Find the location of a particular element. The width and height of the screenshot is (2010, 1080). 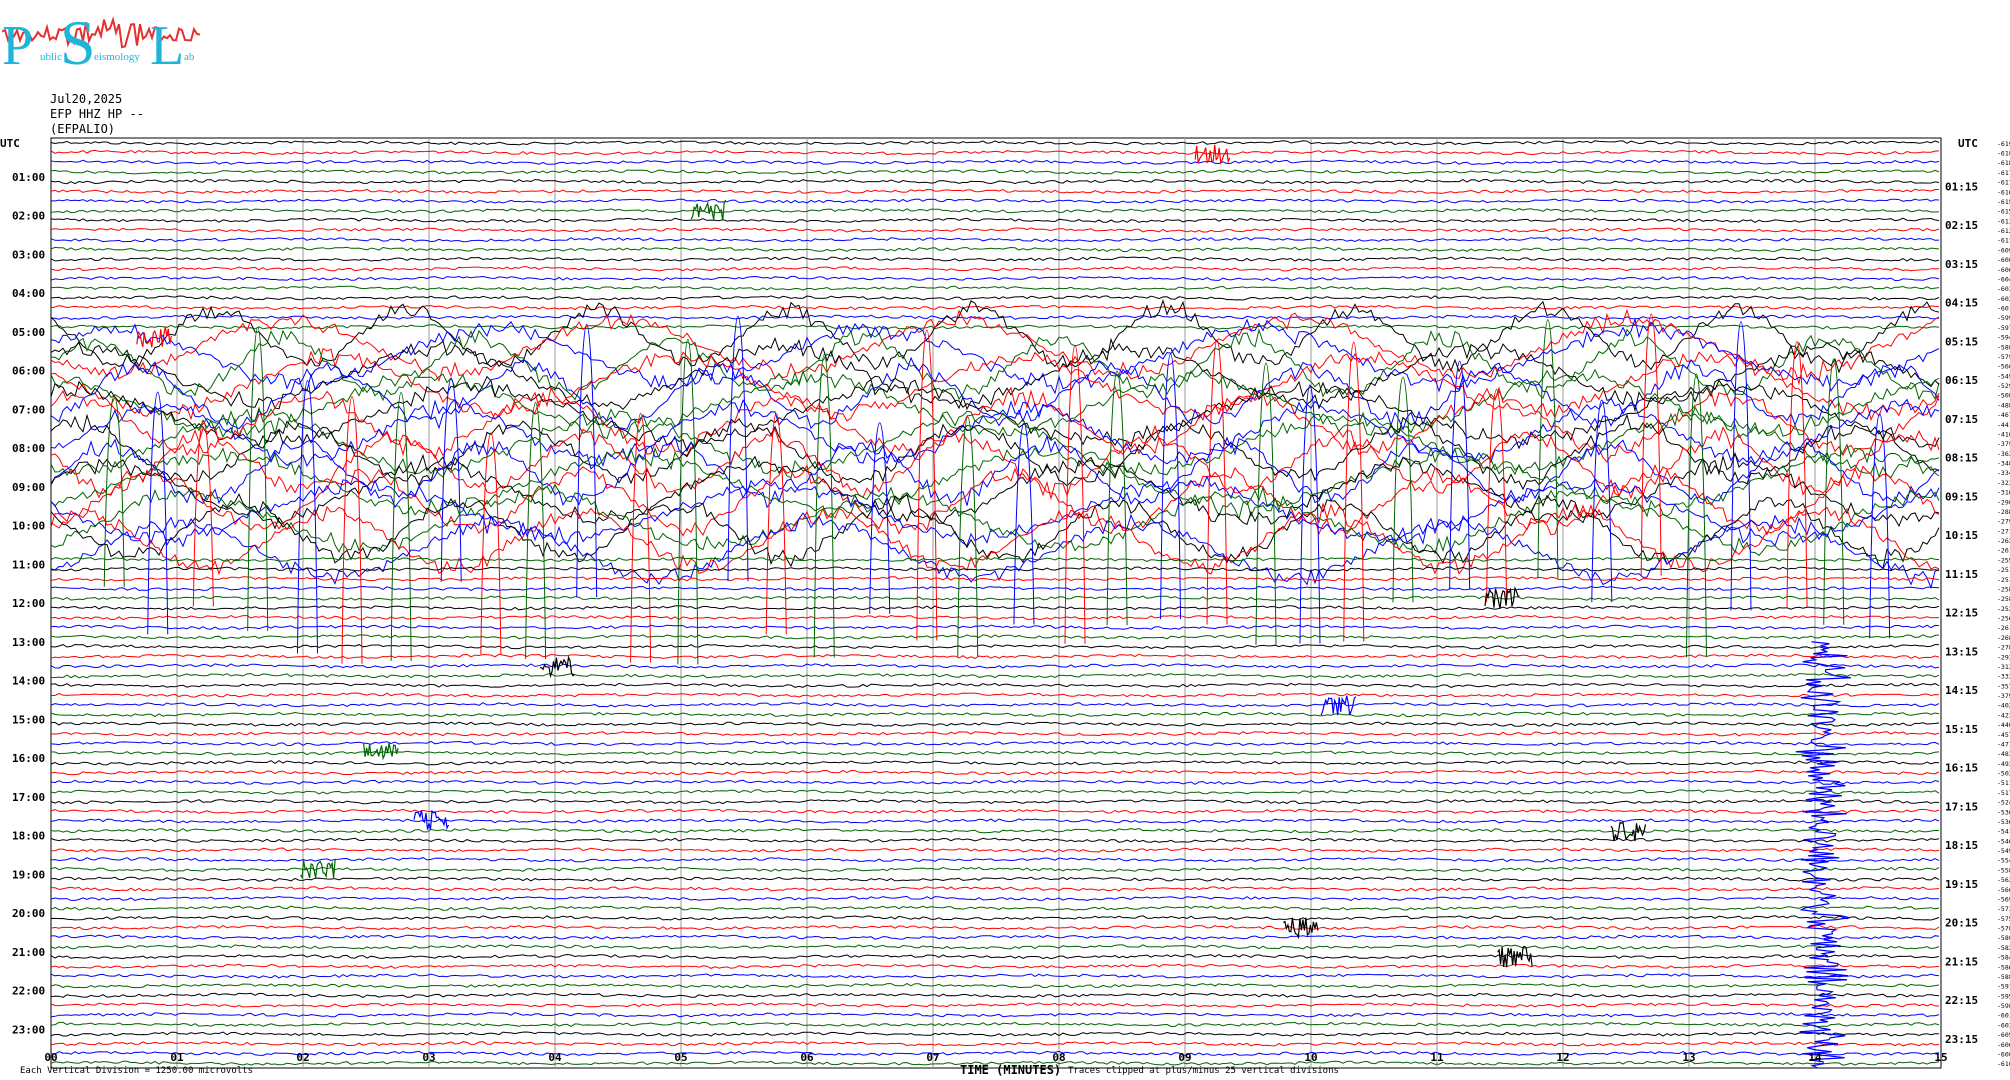

utc-quarter-label: 16:15 is located at coordinates (1961, 768).